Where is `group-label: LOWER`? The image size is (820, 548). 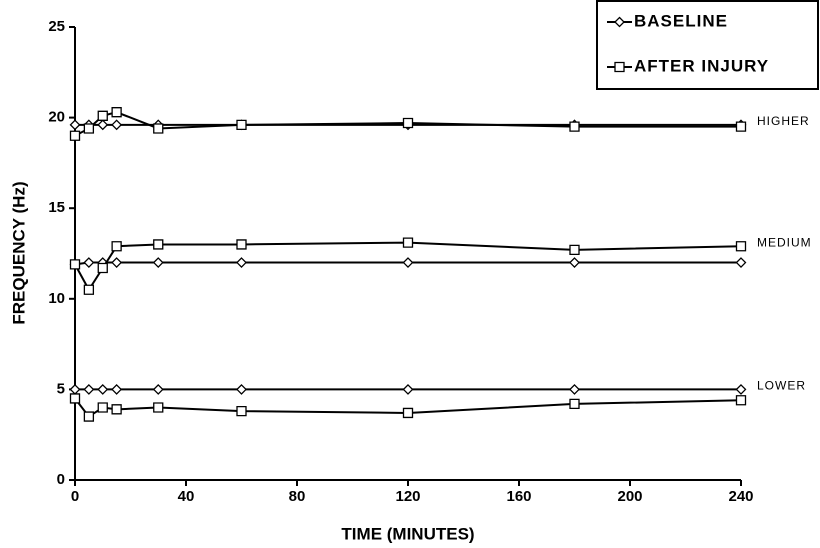
group-label: LOWER is located at coordinates (781, 386).